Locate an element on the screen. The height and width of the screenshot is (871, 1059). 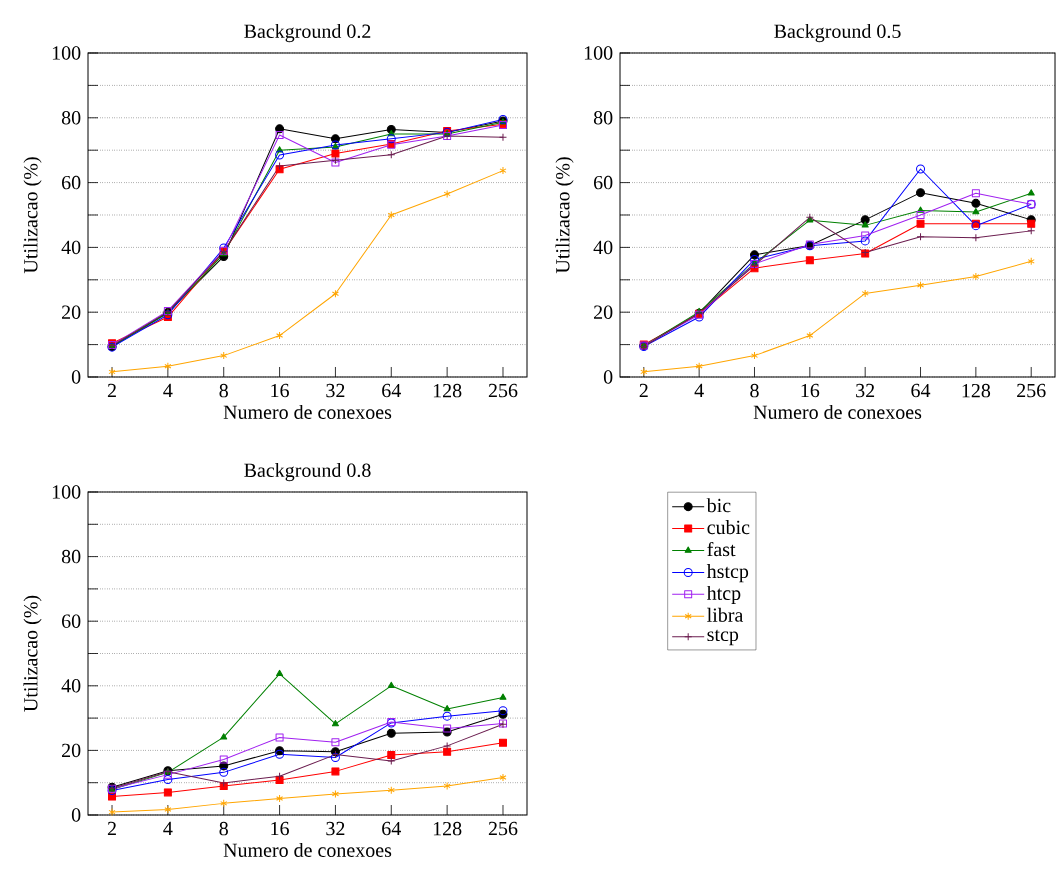
legend-label: stcp is located at coordinates (723, 637).